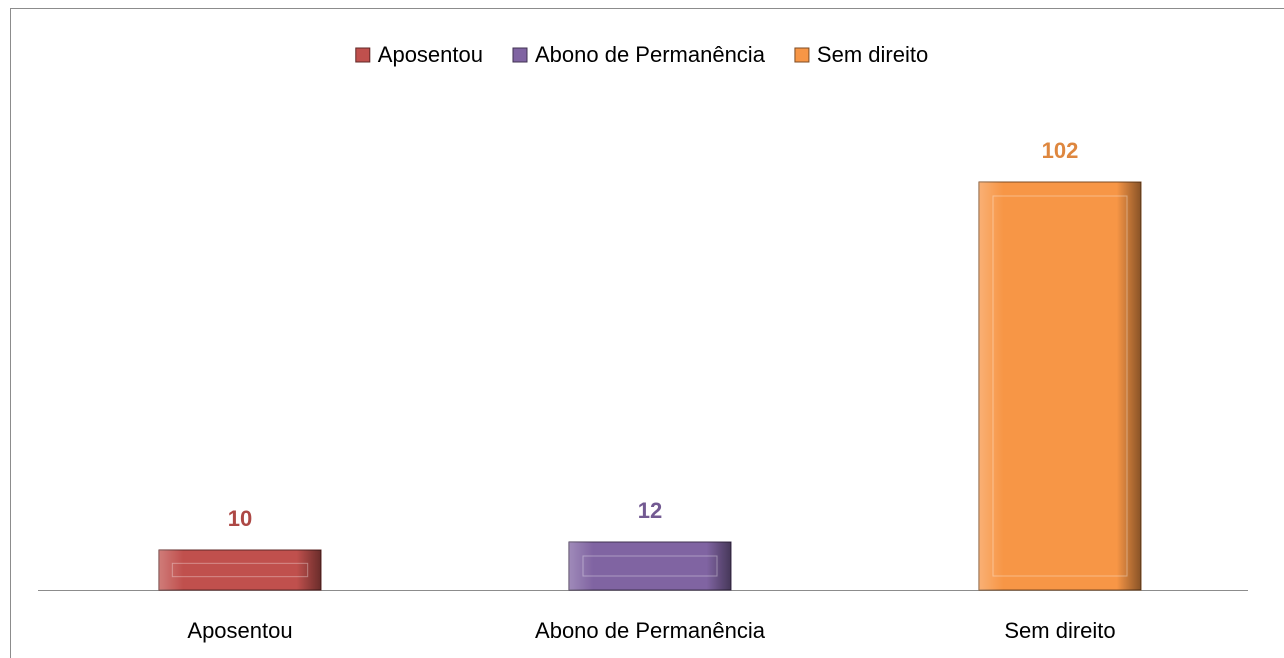  What do you see at coordinates (1059, 630) in the screenshot?
I see `x-tick-label: Sem direito` at bounding box center [1059, 630].